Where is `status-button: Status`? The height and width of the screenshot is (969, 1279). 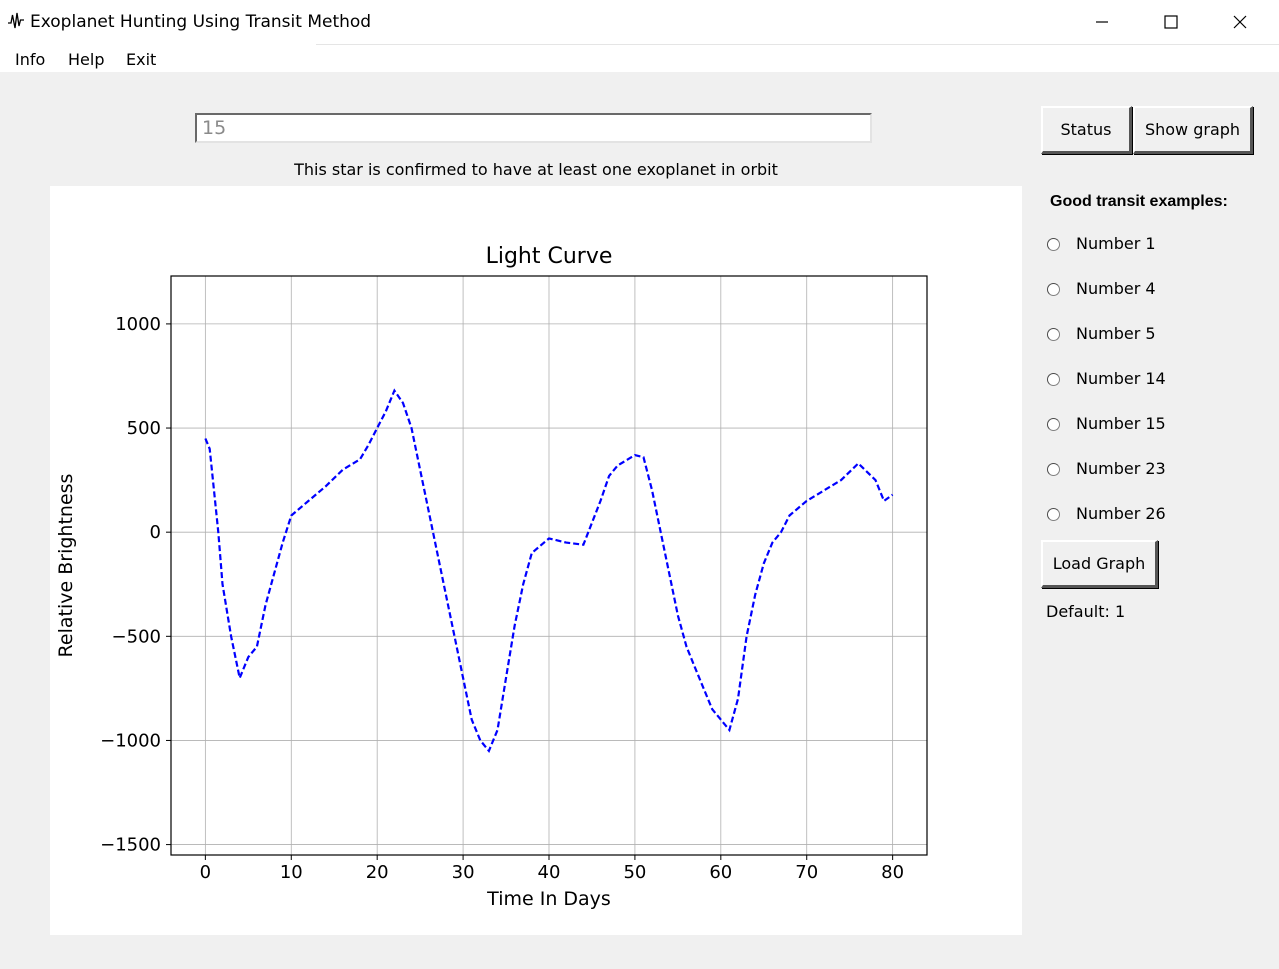 status-button: Status is located at coordinates (1086, 130).